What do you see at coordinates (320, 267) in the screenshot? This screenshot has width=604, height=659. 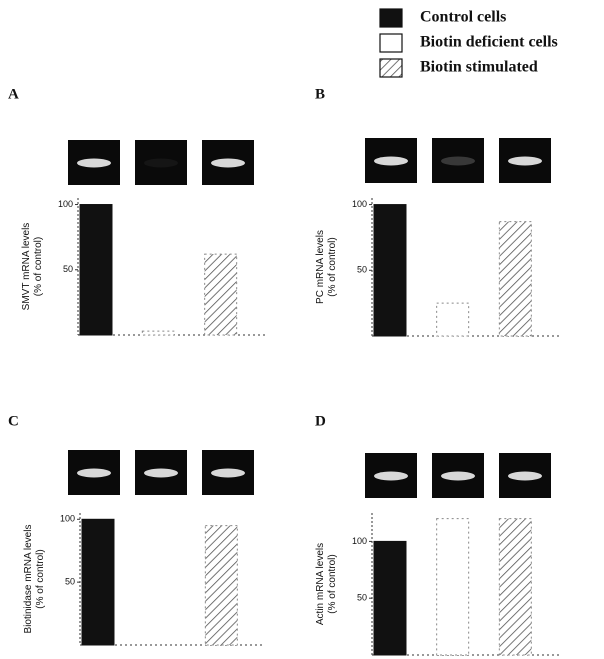 I see `y-axis-label-line: PC mRNA levels` at bounding box center [320, 267].